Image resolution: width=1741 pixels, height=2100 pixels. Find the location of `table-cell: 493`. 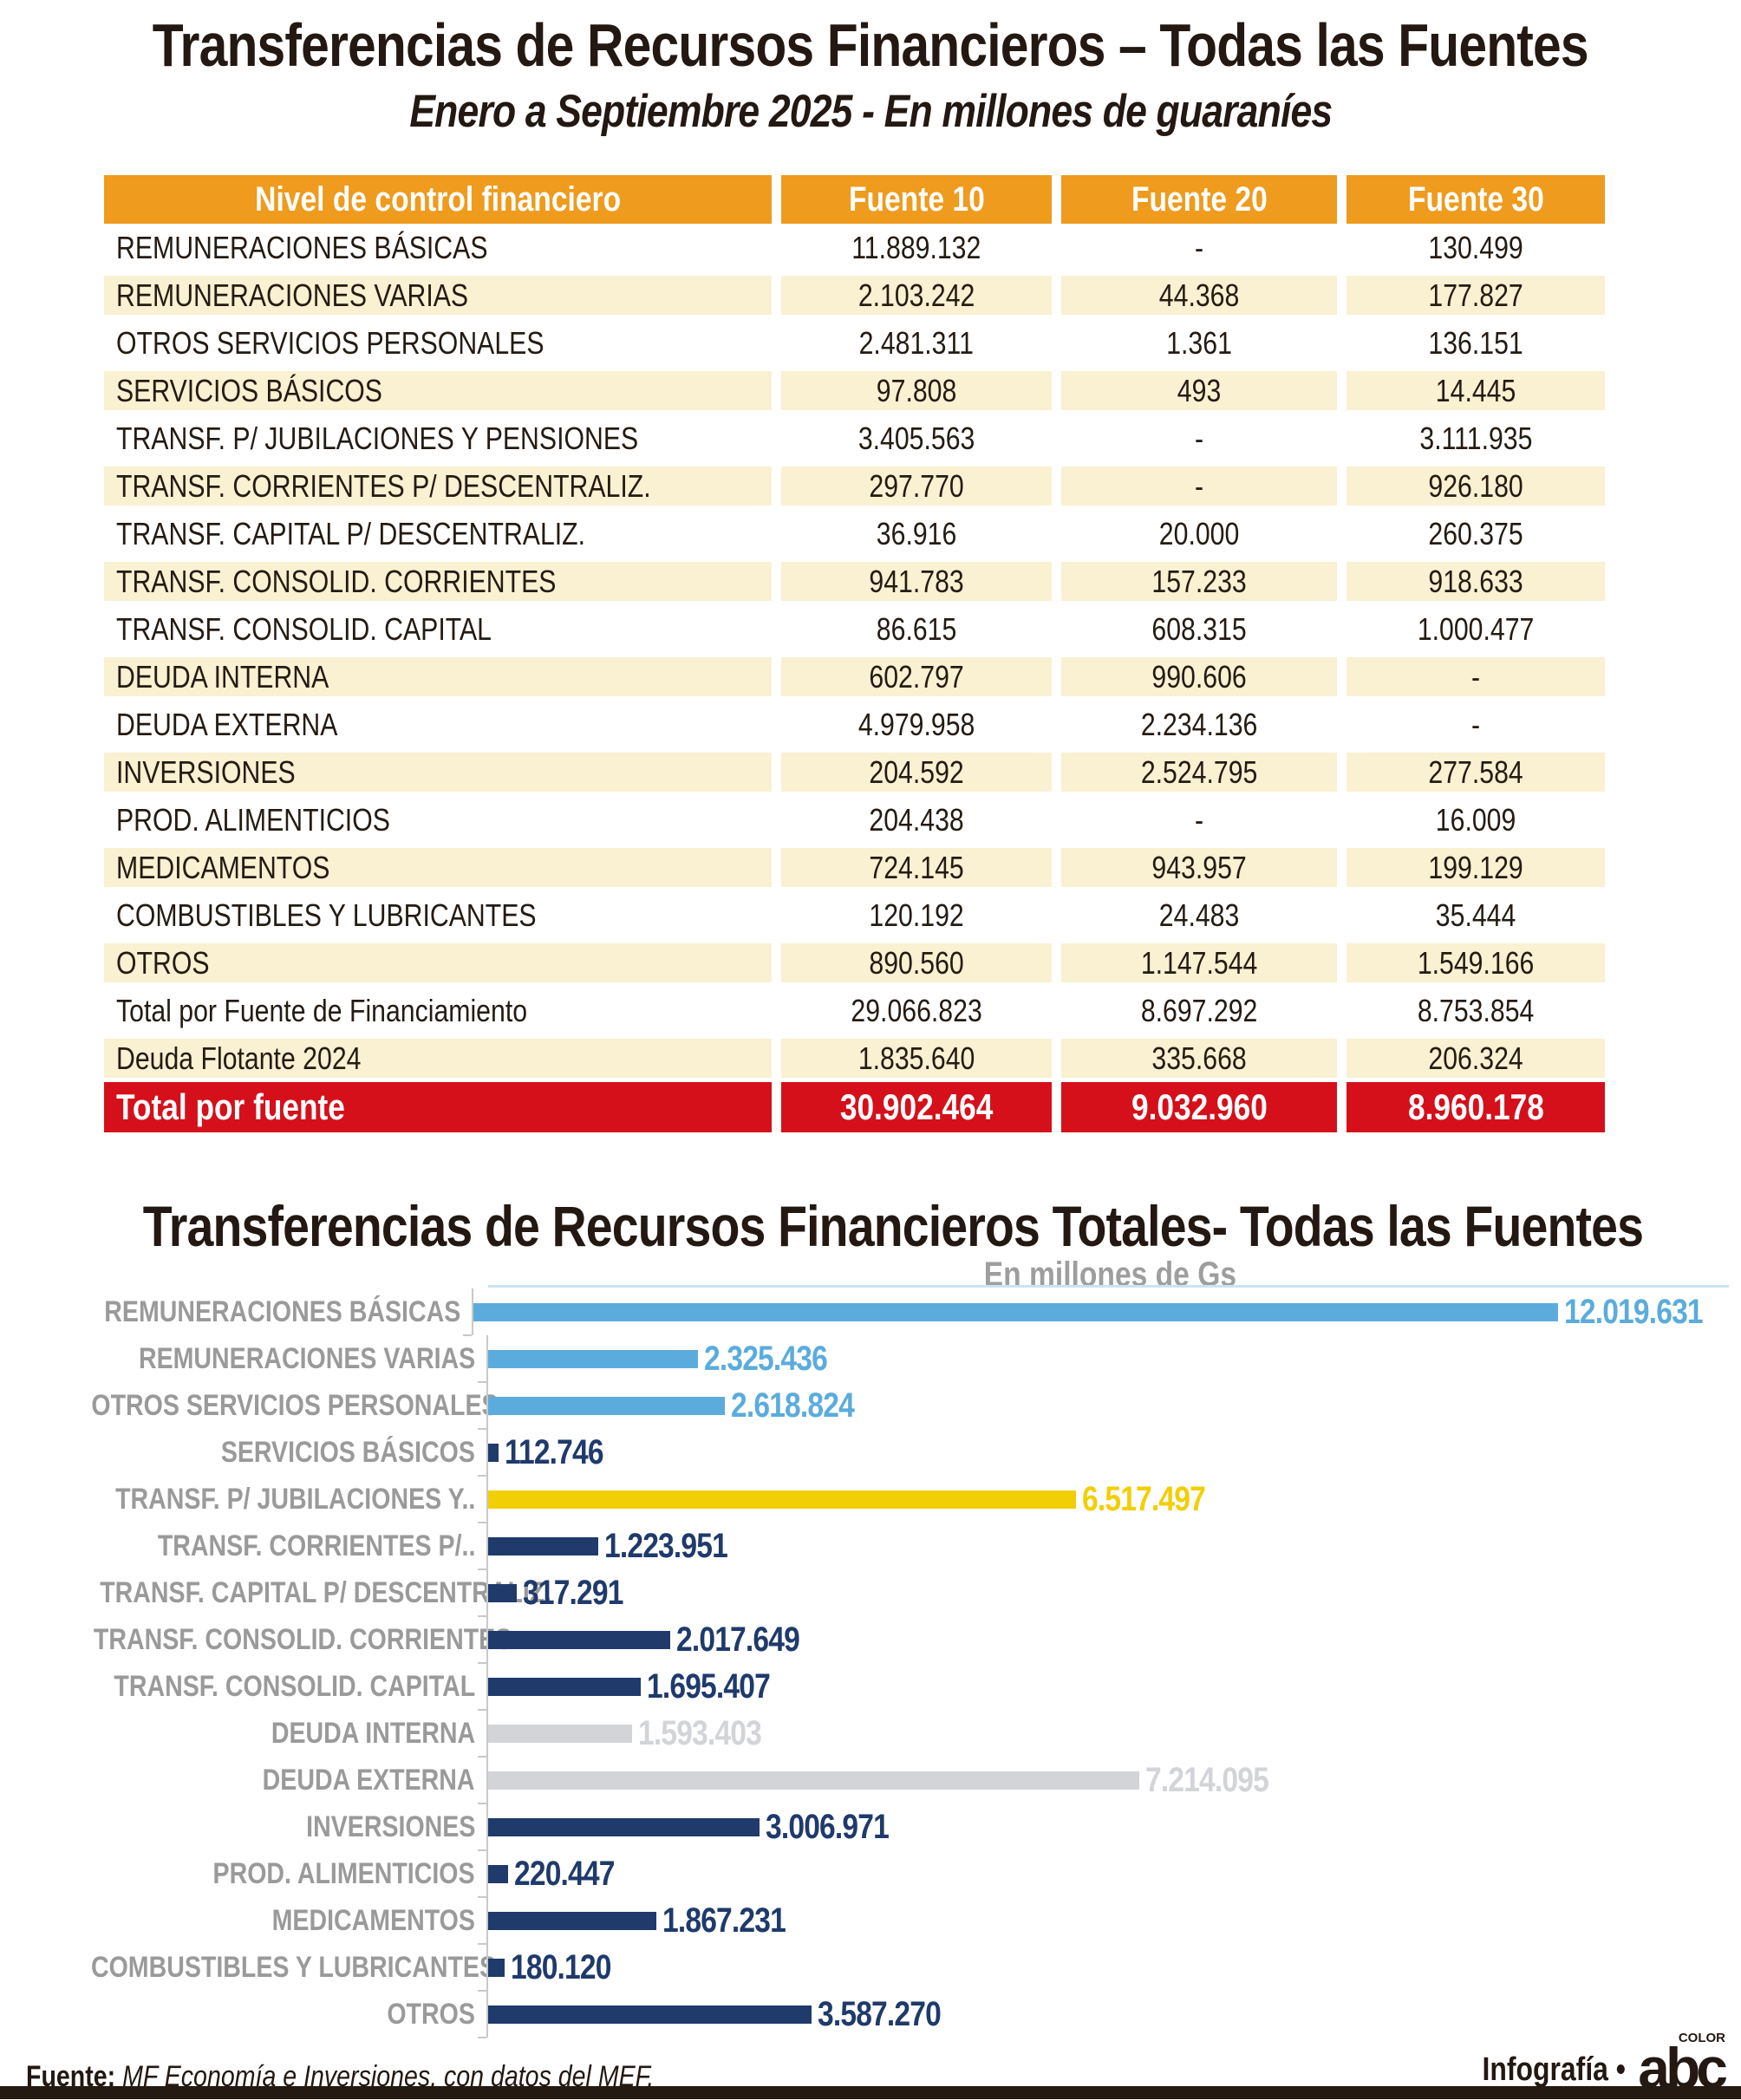

table-cell: 493 is located at coordinates (1199, 390).